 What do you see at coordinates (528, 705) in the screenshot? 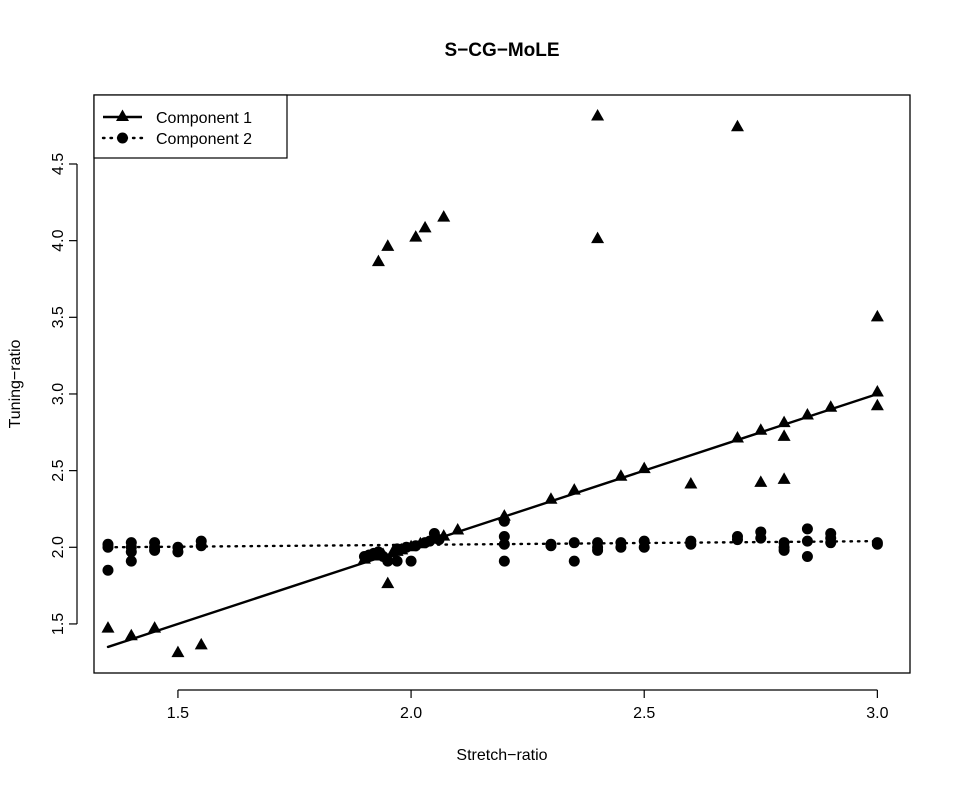
I see `x-axis: 1.5 2.0 2.5 3.0` at bounding box center [528, 705].